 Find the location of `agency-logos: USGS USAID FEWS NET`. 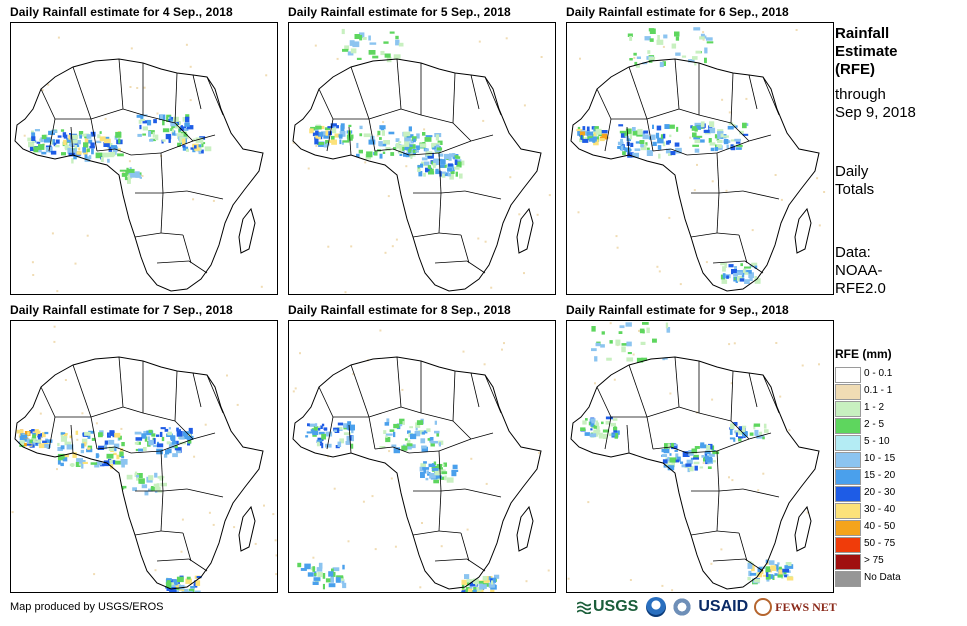

agency-logos: USGS USAID FEWS NET is located at coordinates (707, 607).